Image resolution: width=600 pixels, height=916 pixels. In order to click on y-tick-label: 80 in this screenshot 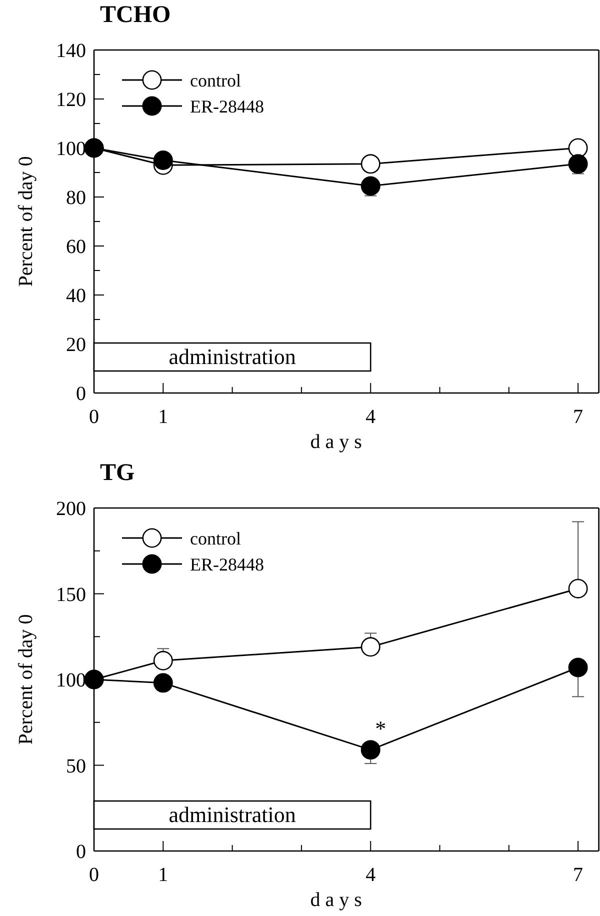, I will do `click(76, 198)`.